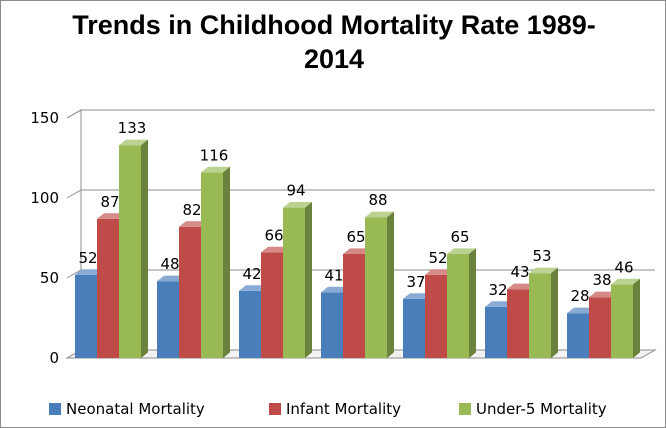  What do you see at coordinates (191, 210) in the screenshot?
I see `data-label: 82` at bounding box center [191, 210].